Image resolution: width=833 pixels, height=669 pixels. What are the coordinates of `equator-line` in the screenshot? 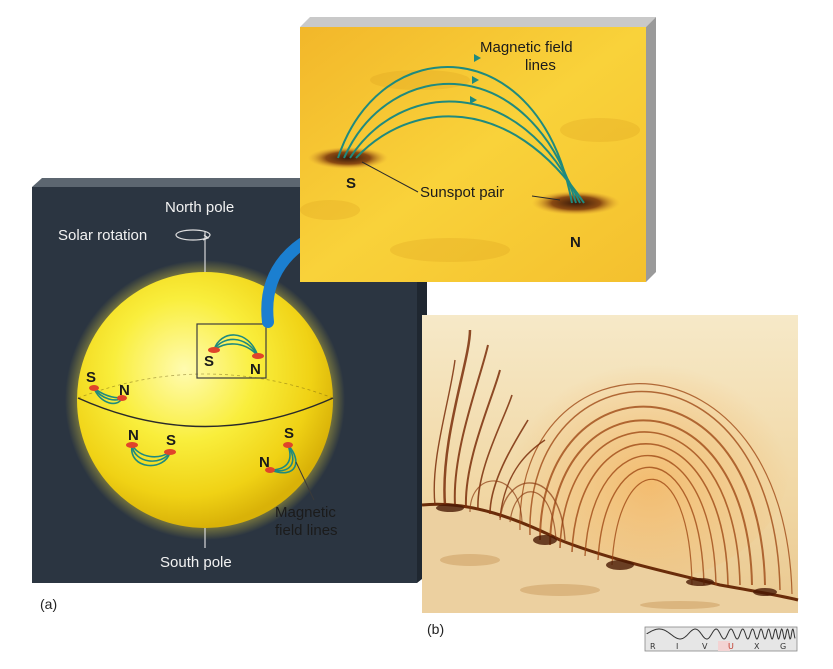 It's located at (205, 412).